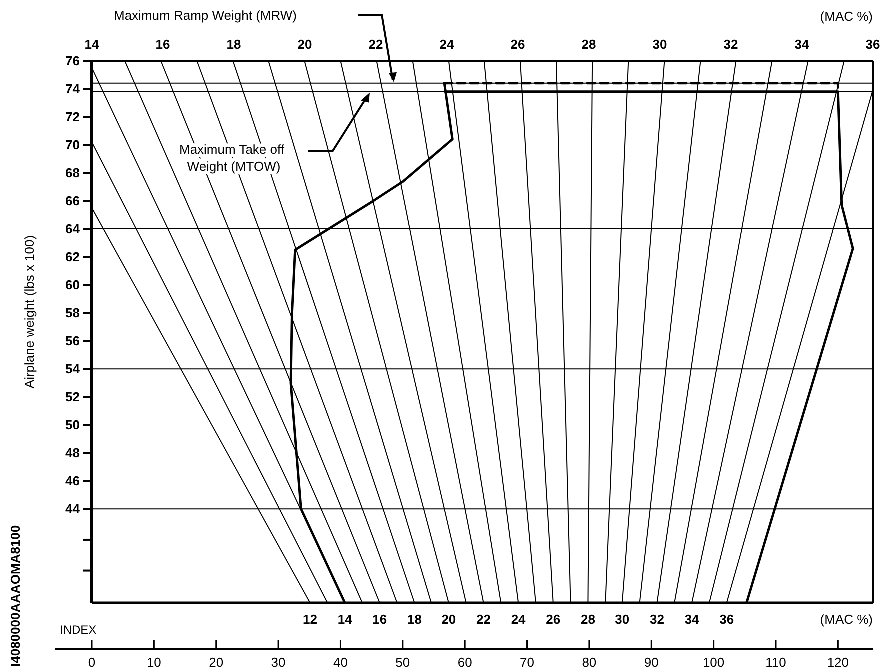 The height and width of the screenshot is (671, 887). What do you see at coordinates (518, 44) in the screenshot?
I see `x2-tick-label: 26` at bounding box center [518, 44].